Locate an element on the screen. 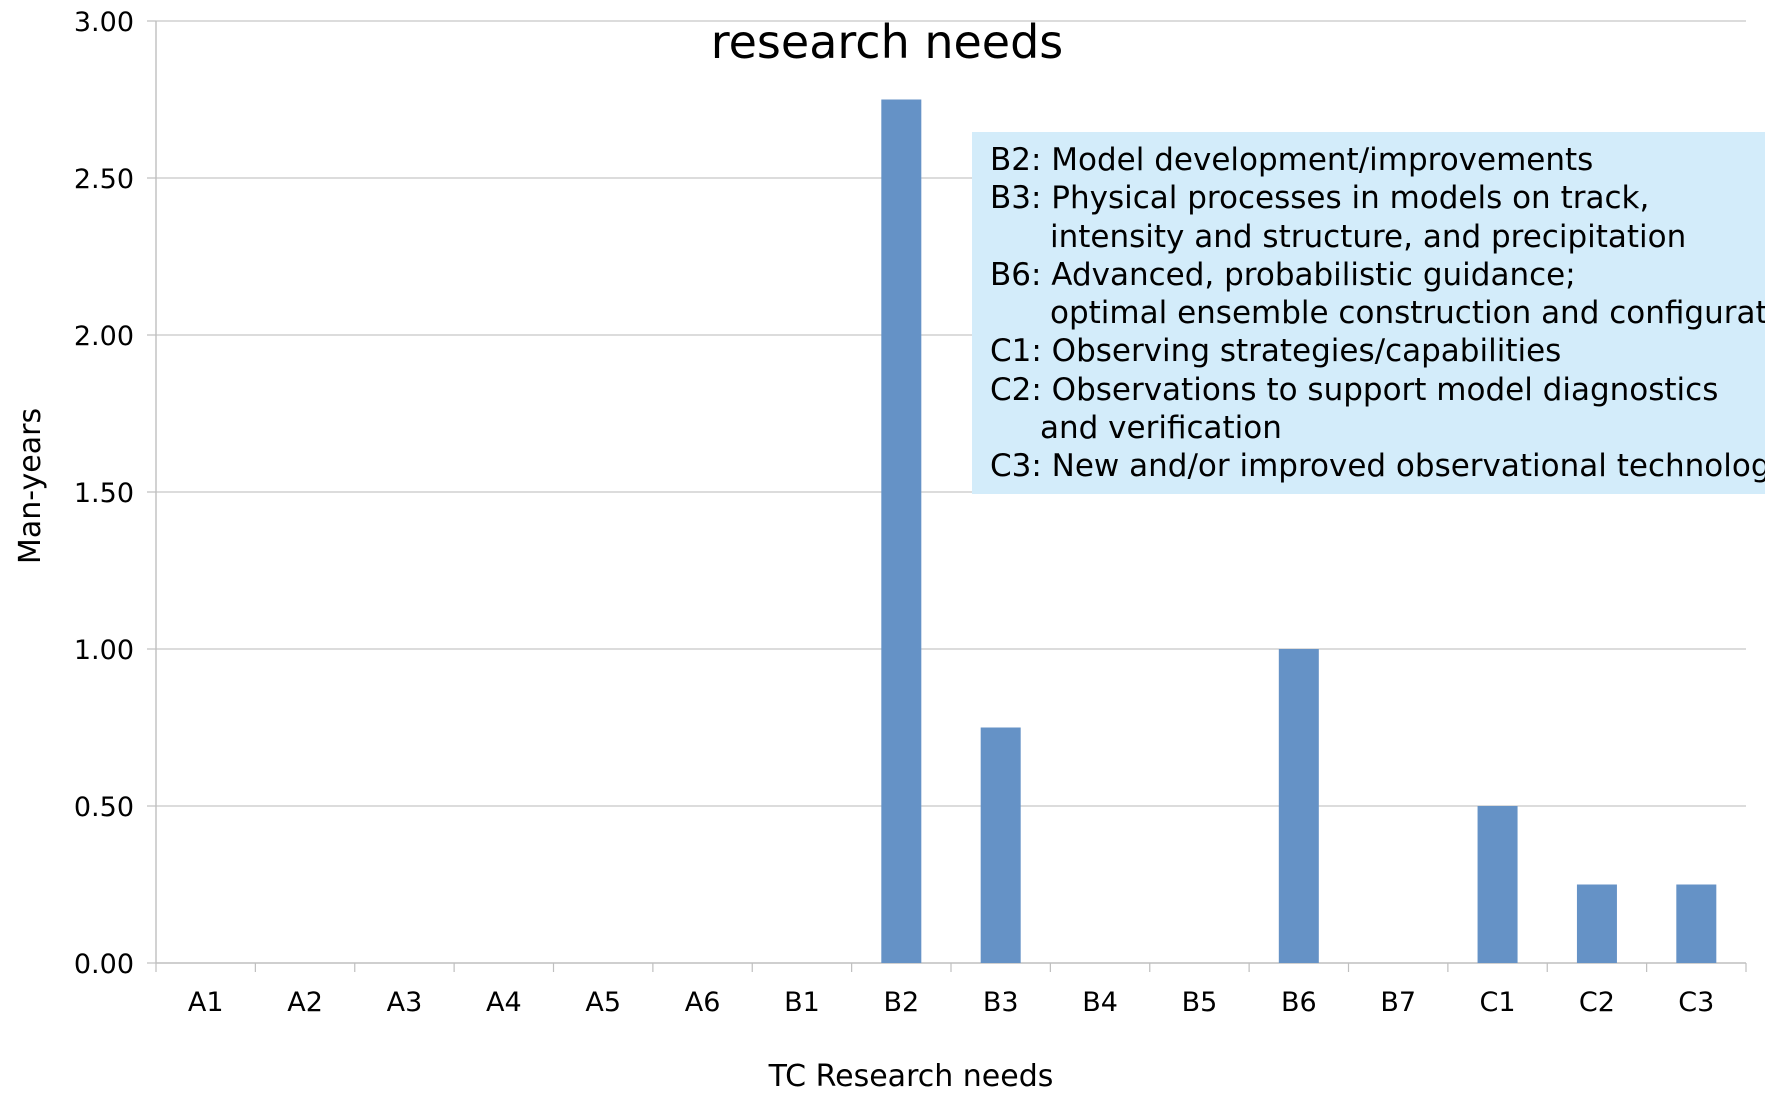  y-tick-labels: 0.00 0.50 1.00 1.50 2.00 2.50 3.00 is located at coordinates (104, 493).